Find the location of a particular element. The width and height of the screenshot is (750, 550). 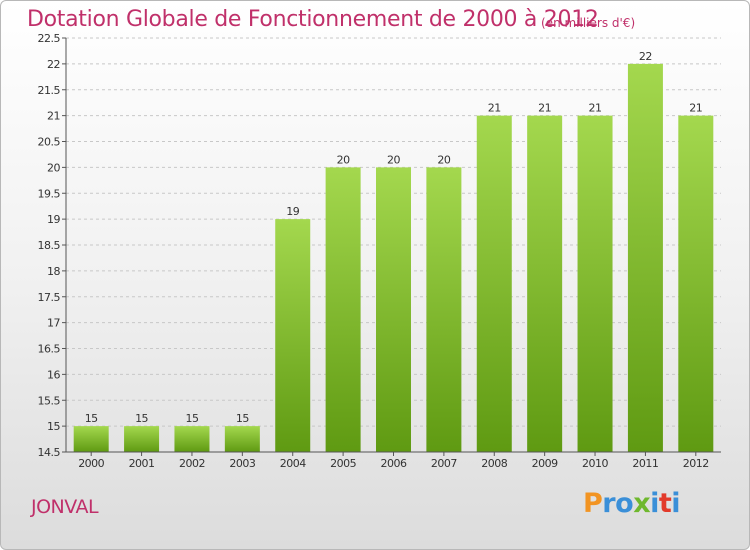

unit-label: (en milliers d'€) is located at coordinates (588, 23).